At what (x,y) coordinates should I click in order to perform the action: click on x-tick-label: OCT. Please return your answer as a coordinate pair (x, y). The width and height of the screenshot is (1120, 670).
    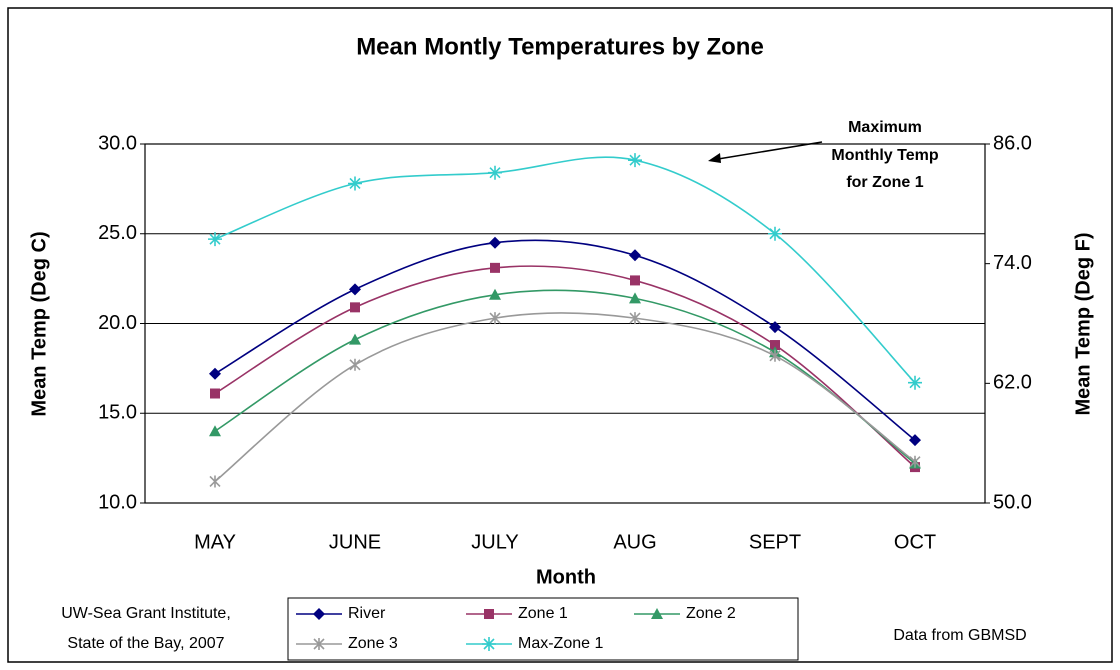
    Looking at the image, I should click on (915, 542).